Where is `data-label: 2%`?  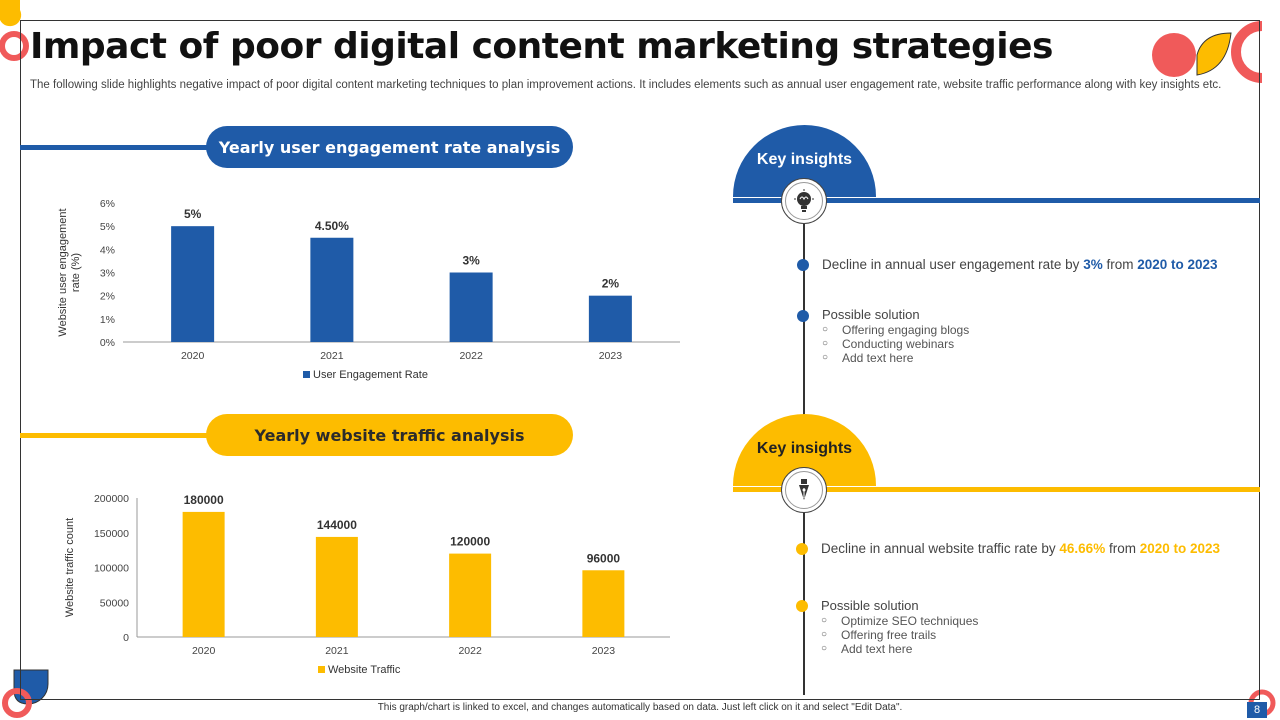 data-label: 2% is located at coordinates (611, 284).